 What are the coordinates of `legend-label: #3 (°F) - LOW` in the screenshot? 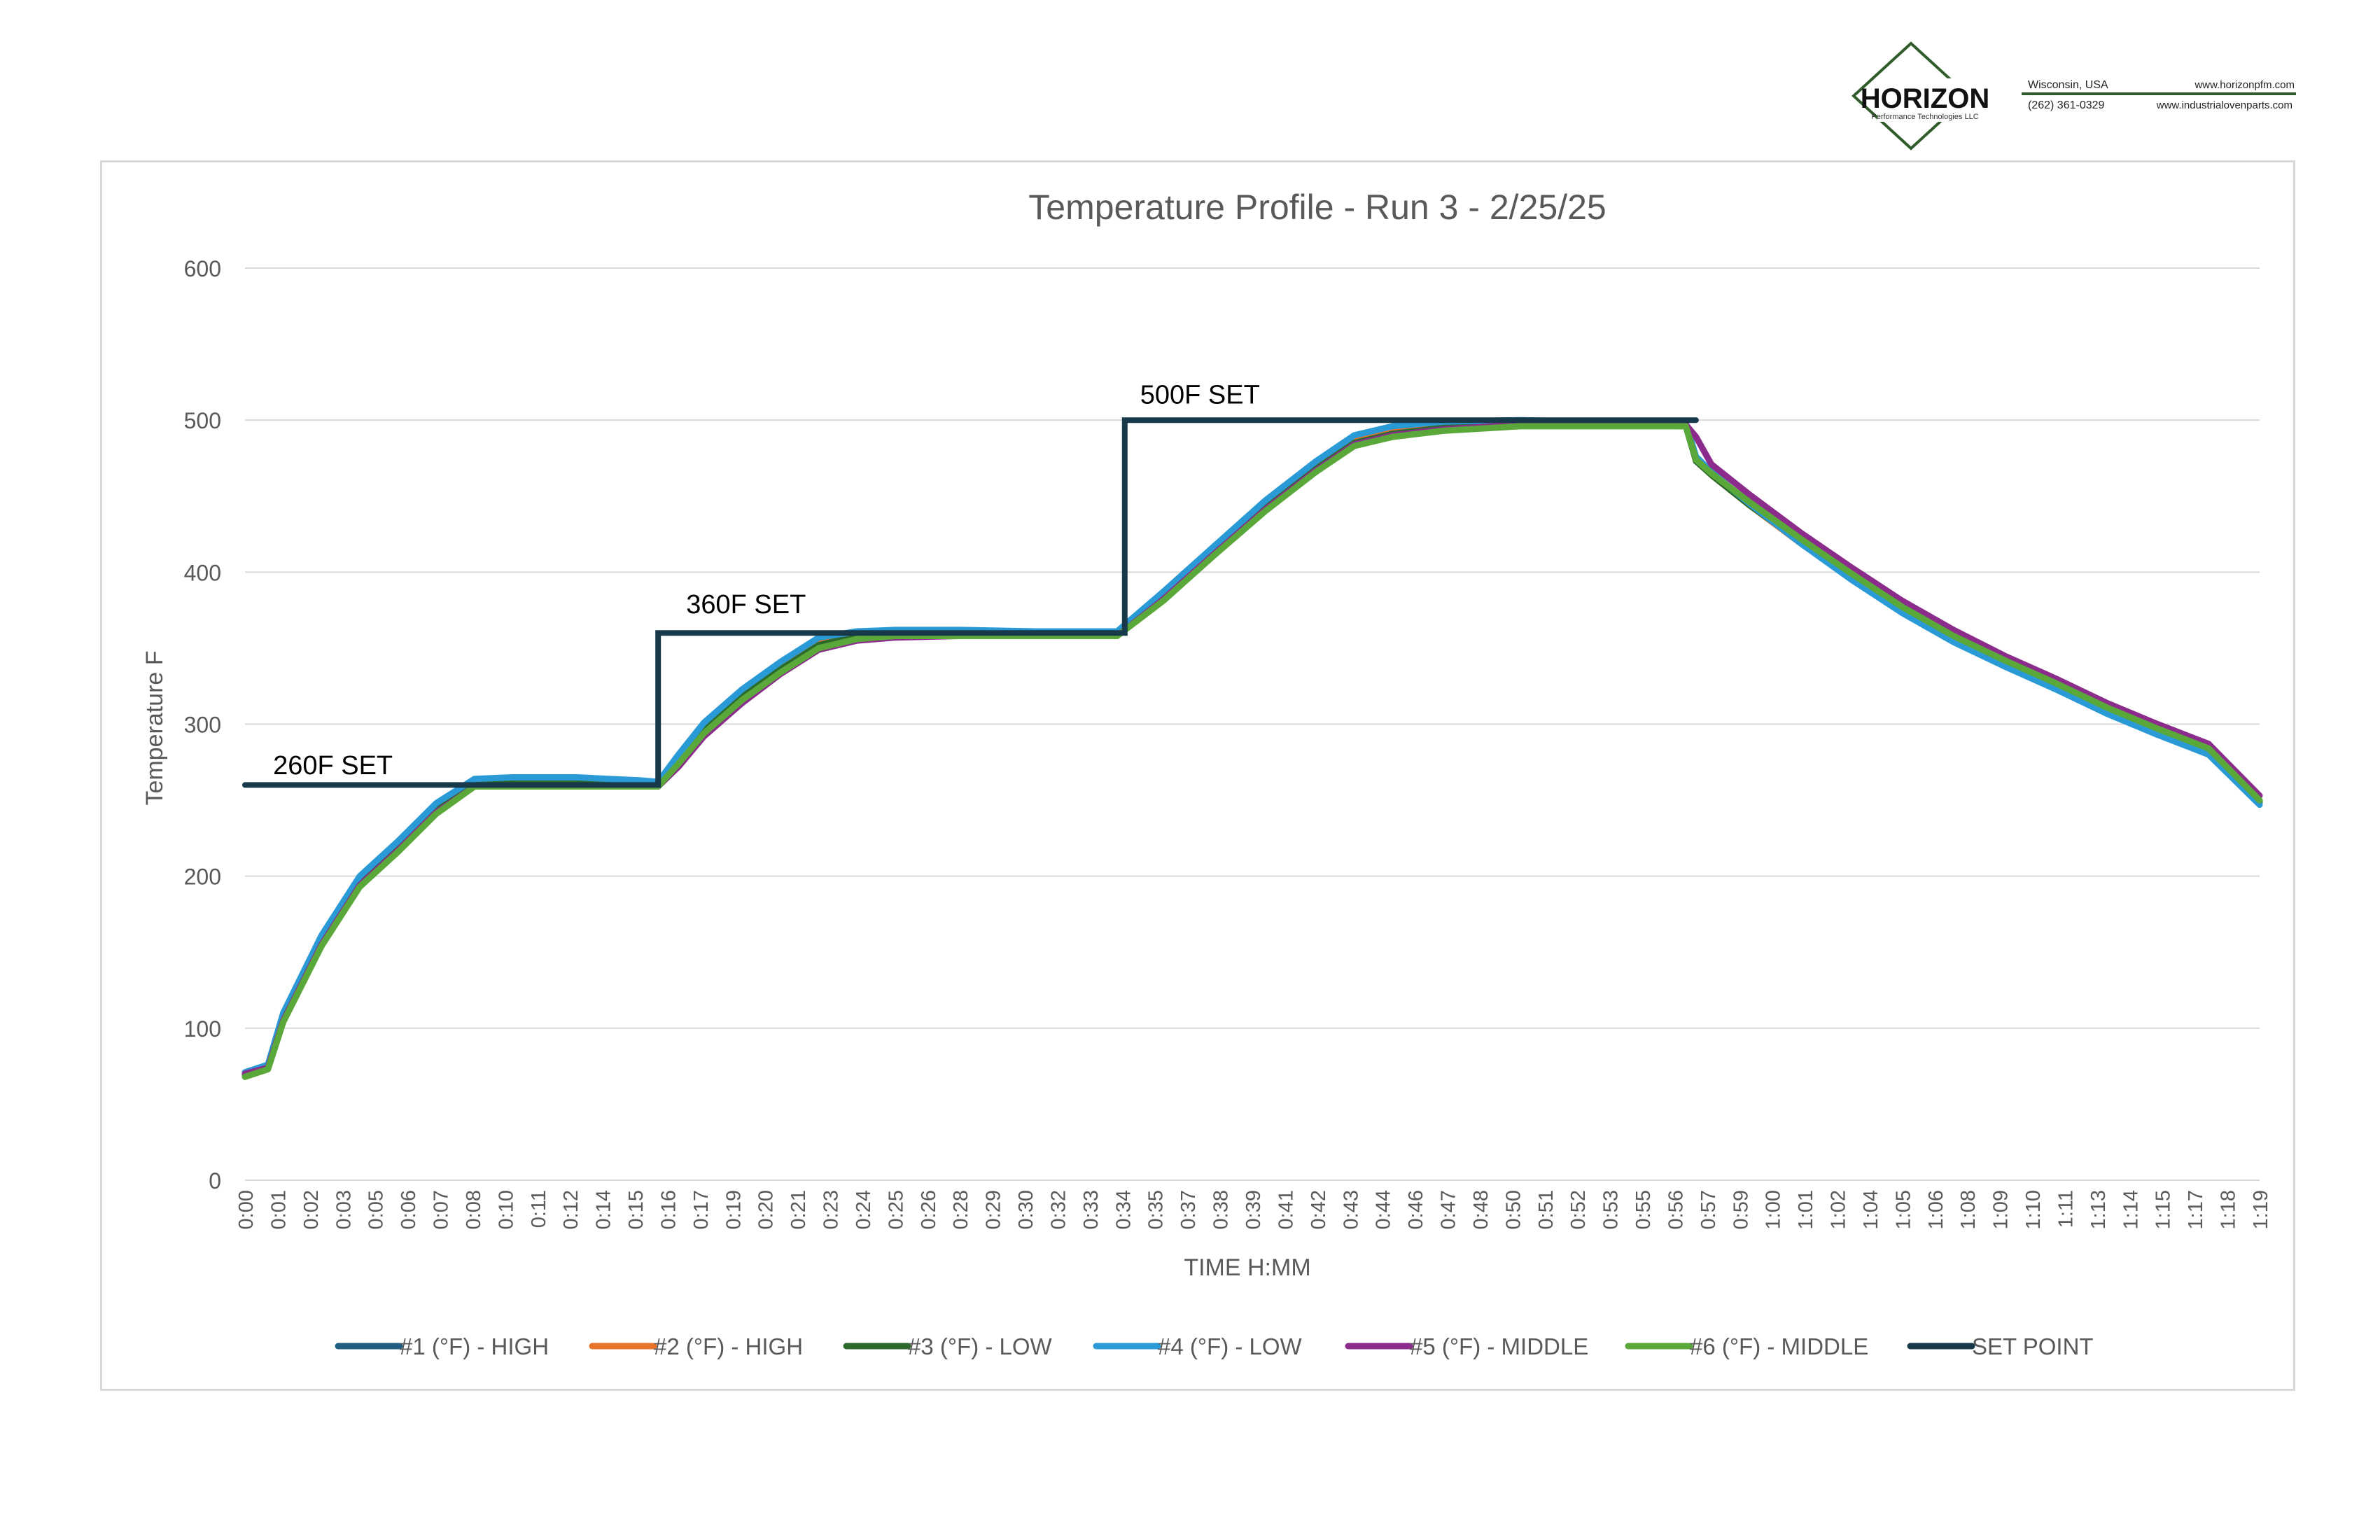 It's located at (980, 1346).